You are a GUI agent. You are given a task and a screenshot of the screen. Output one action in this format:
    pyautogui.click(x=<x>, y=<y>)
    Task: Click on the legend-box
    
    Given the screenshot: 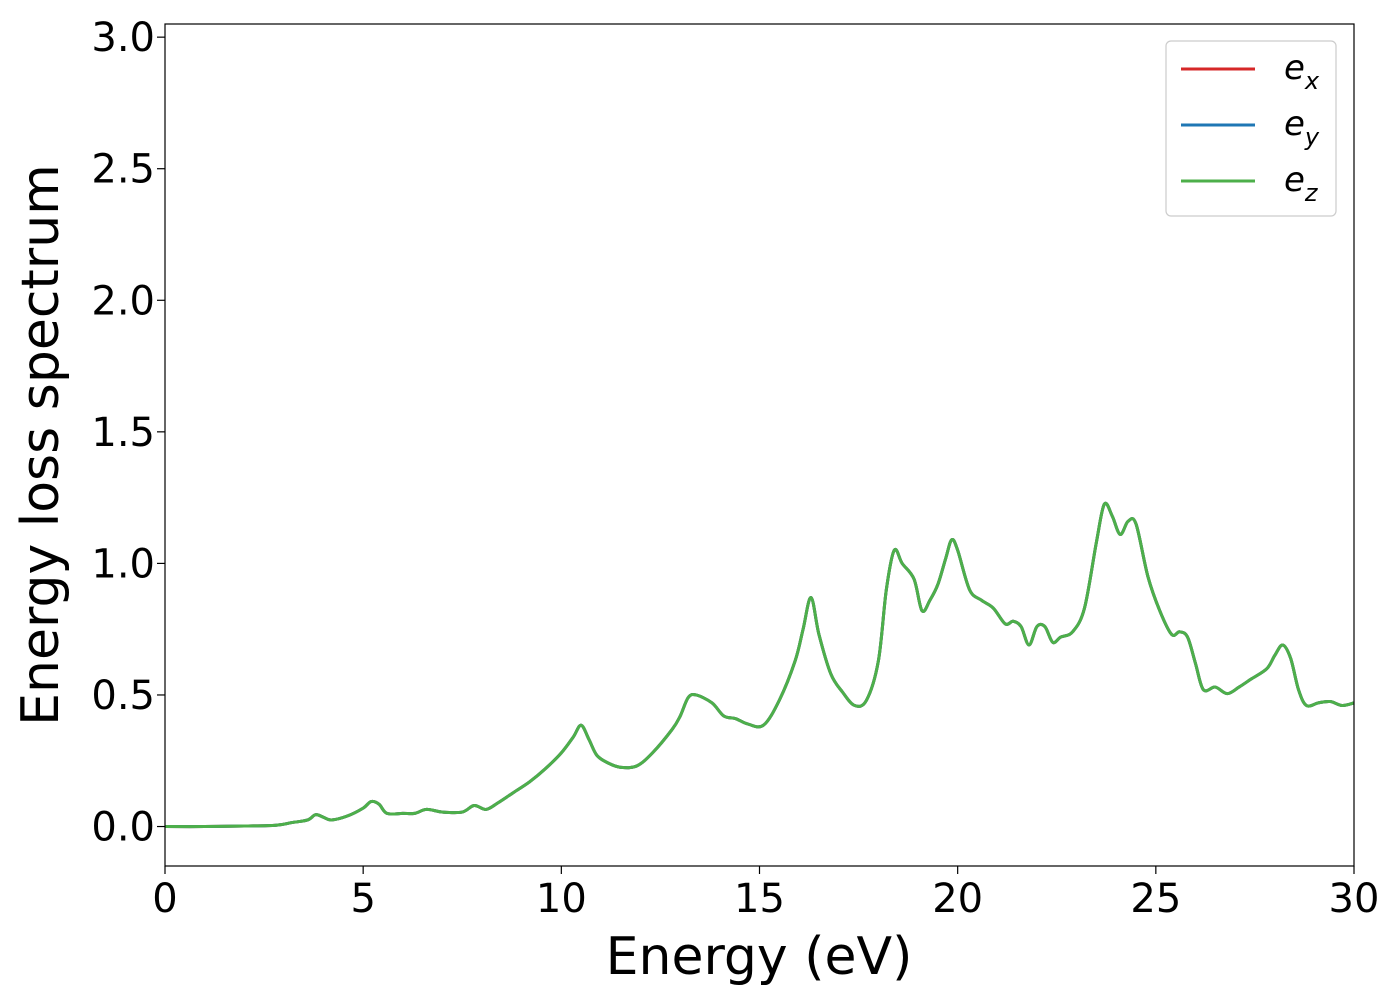 What is the action you would take?
    pyautogui.click(x=1251, y=128)
    